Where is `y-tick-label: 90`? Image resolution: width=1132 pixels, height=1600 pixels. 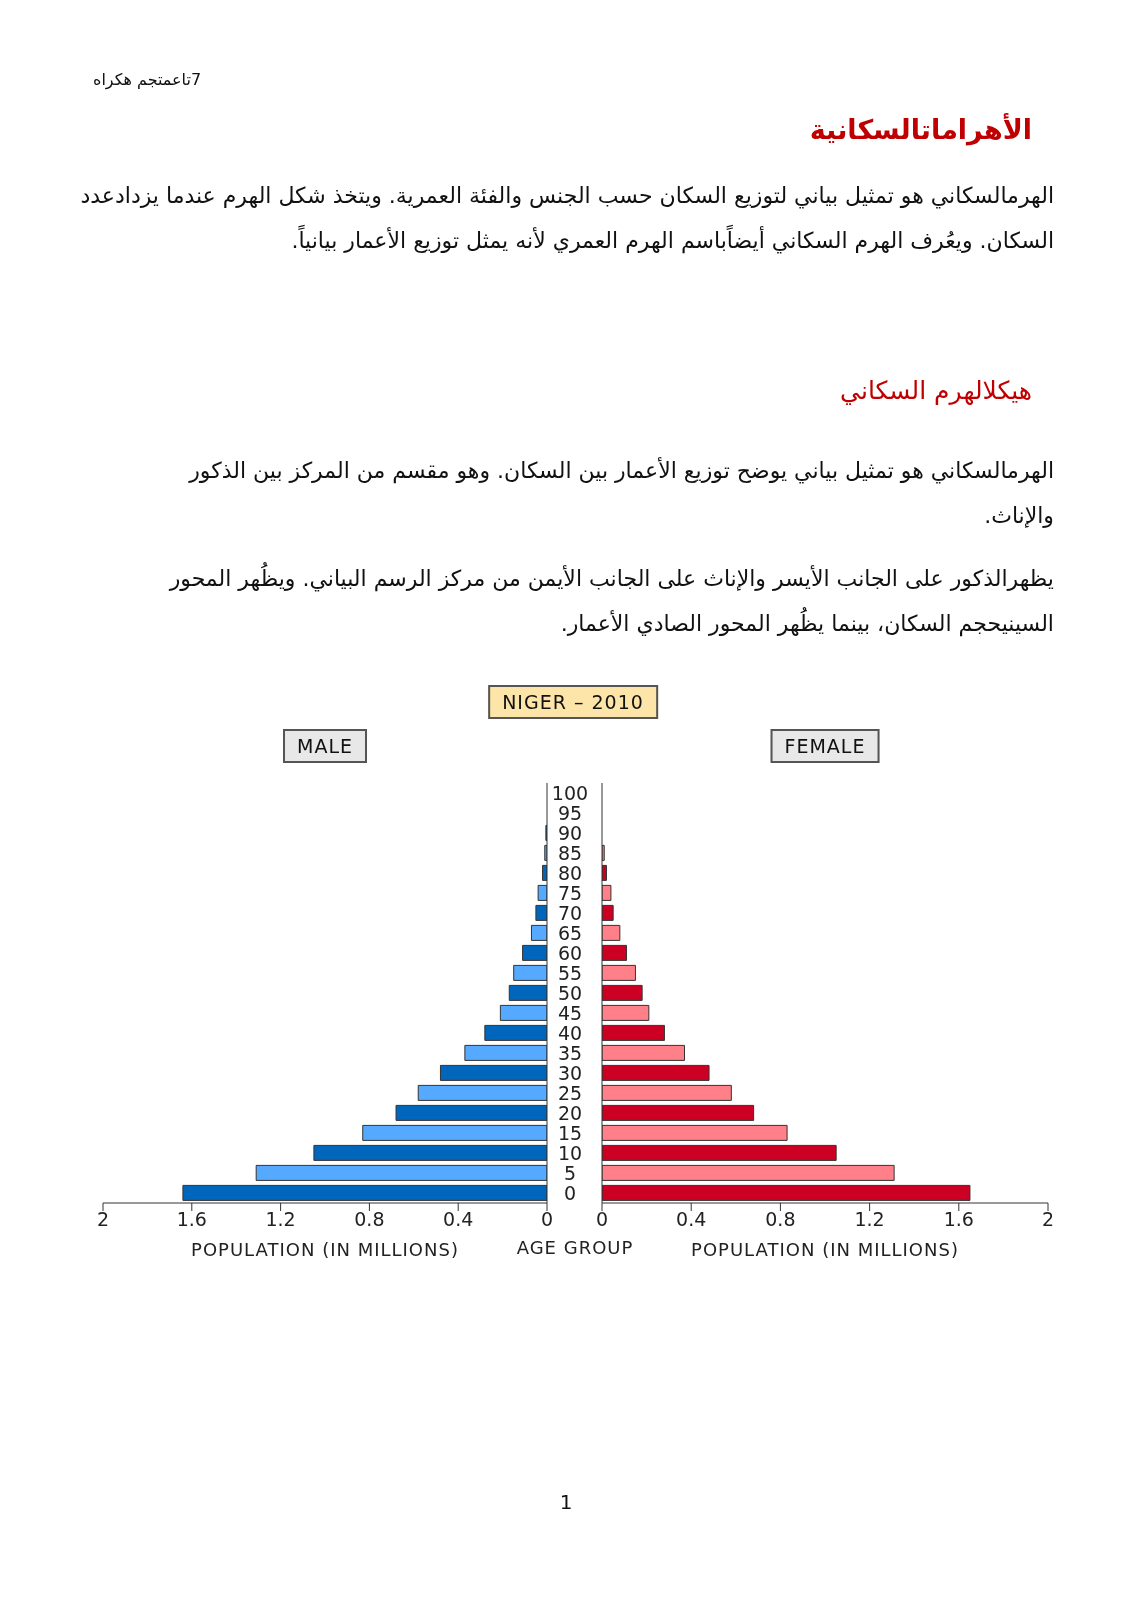
y-tick-label: 90 is located at coordinates (570, 832).